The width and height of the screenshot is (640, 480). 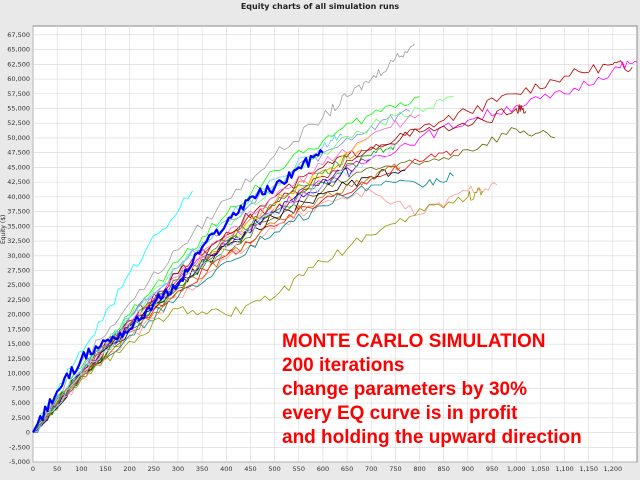 I want to click on x-tick-label: 550, so click(x=299, y=469).